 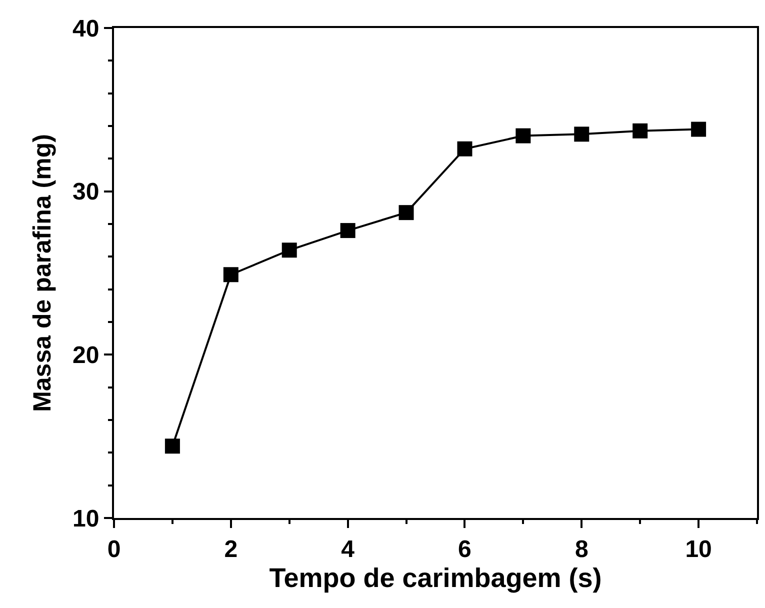 I want to click on x-axis-title: Tempo de carimbagem (s), so click(x=435, y=577).